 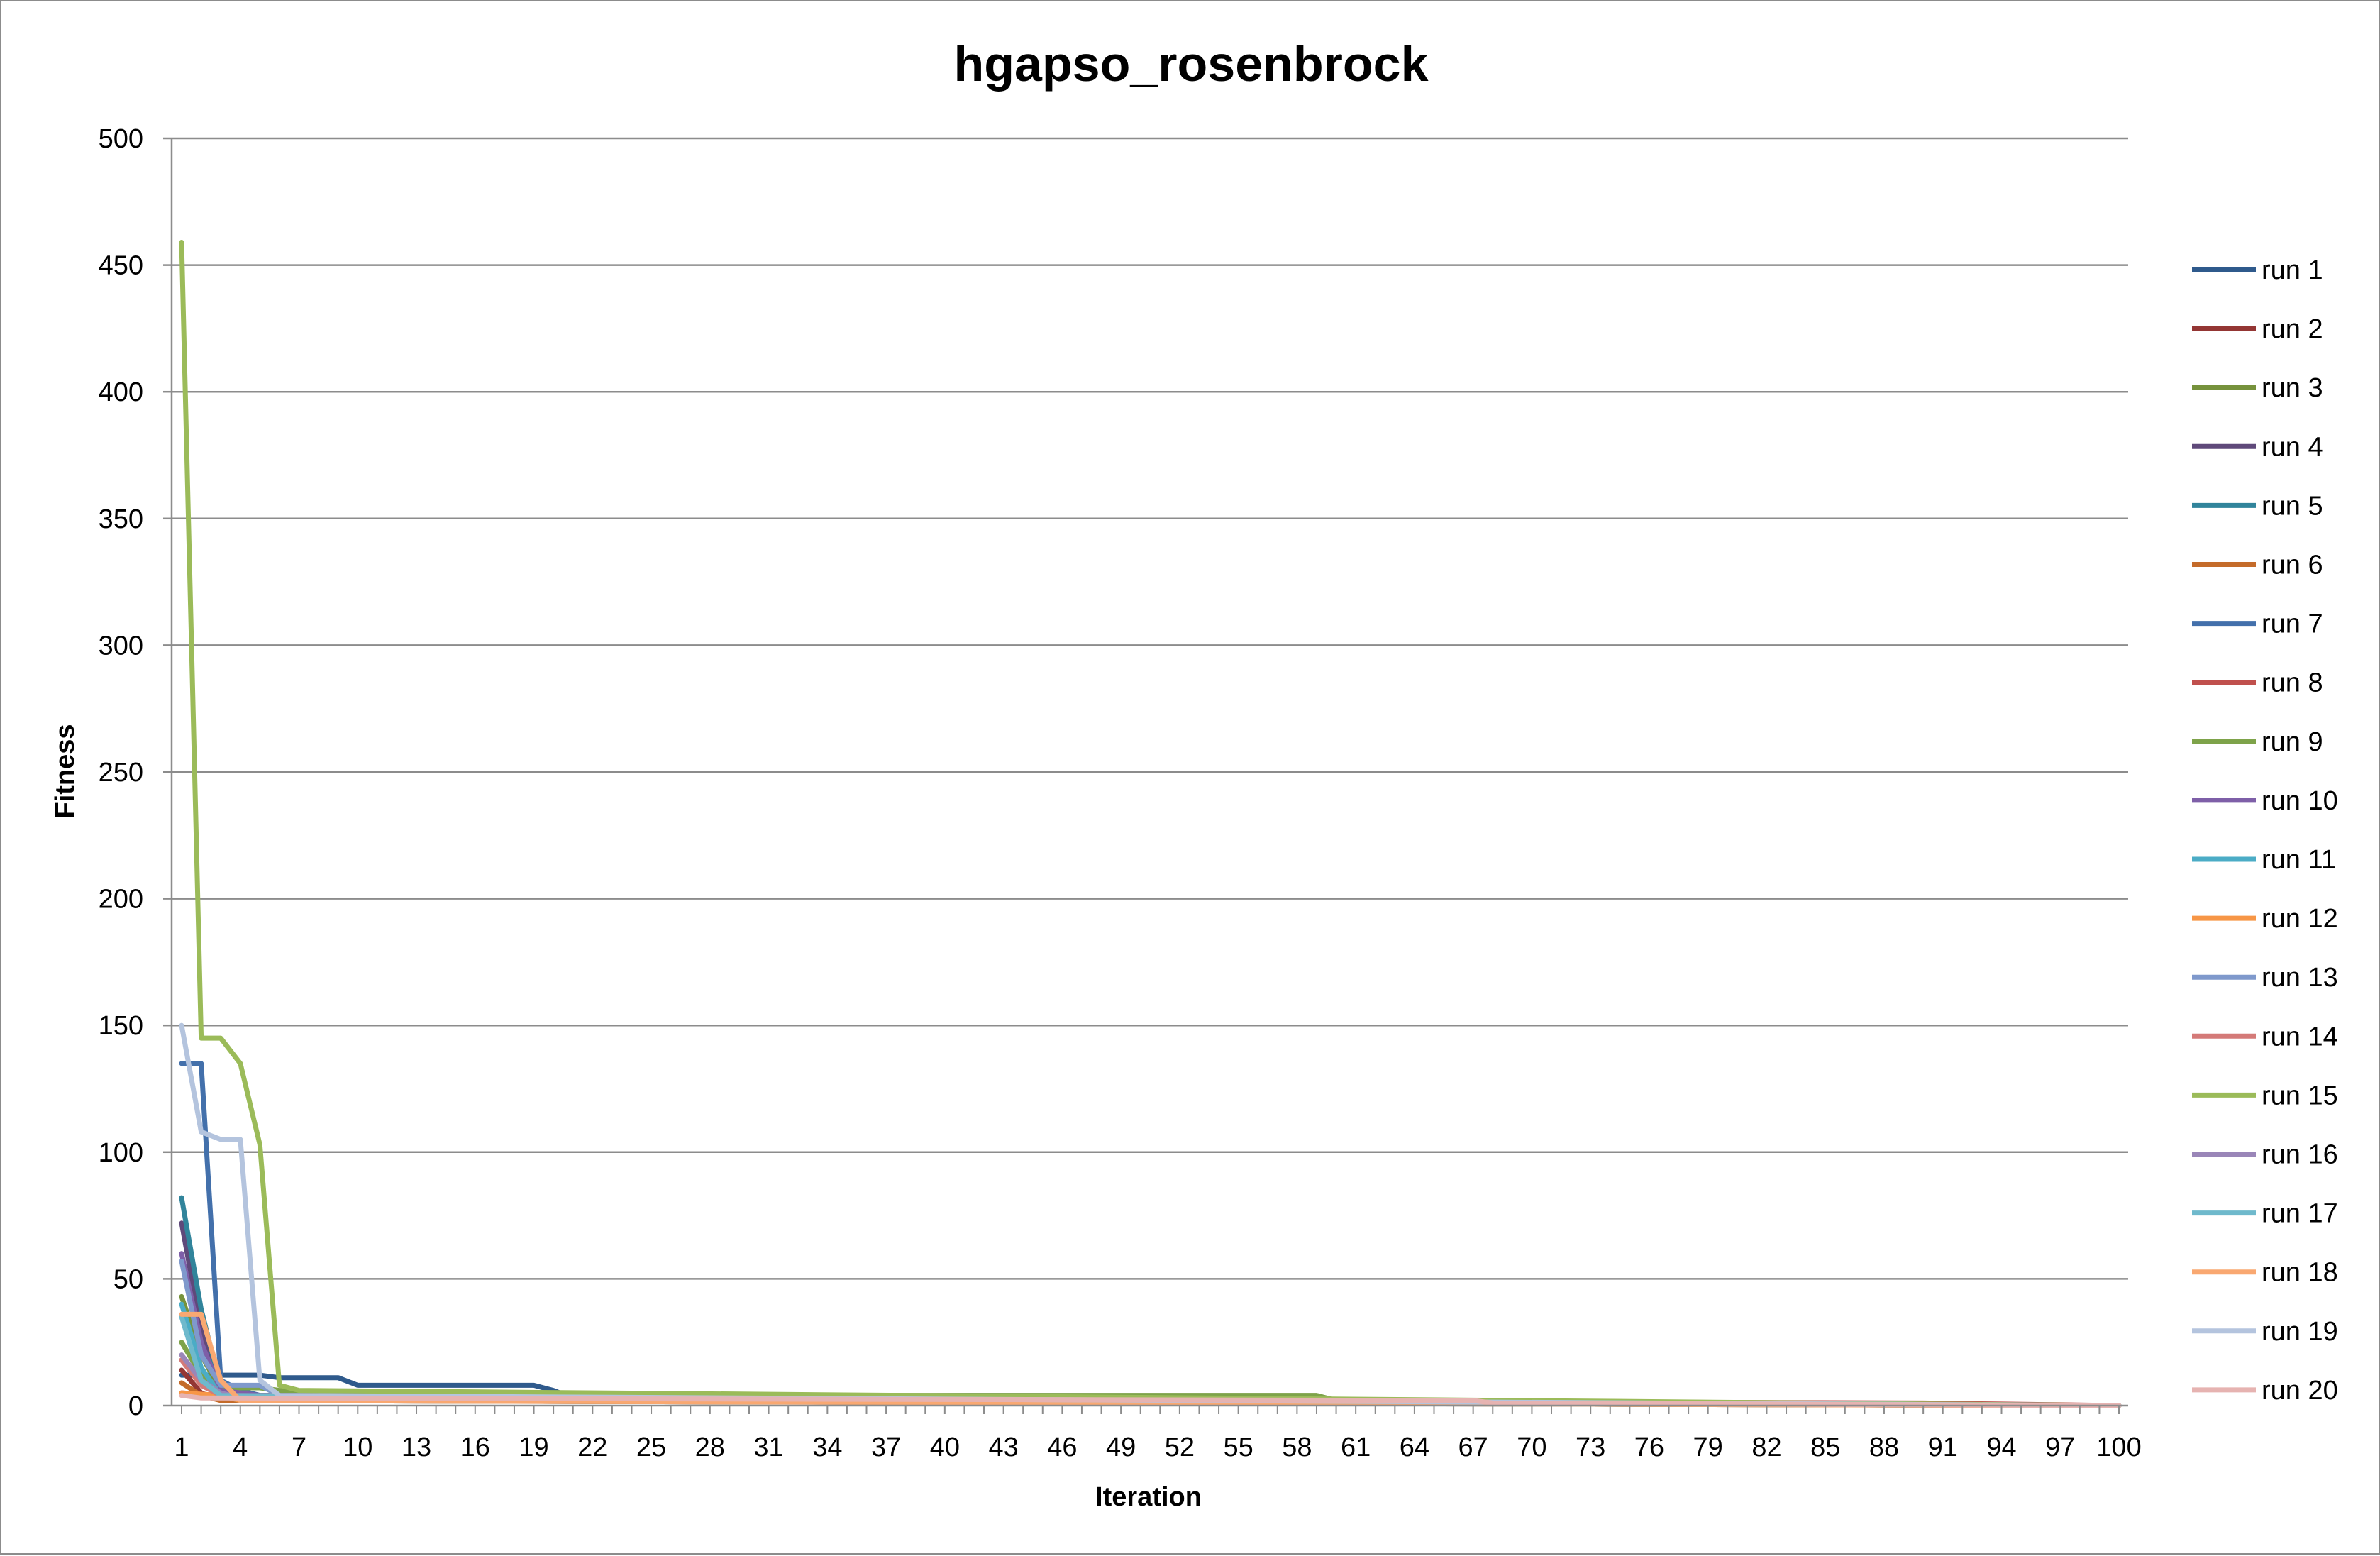 What do you see at coordinates (121, 646) in the screenshot?
I see `y-tick-label: 300` at bounding box center [121, 646].